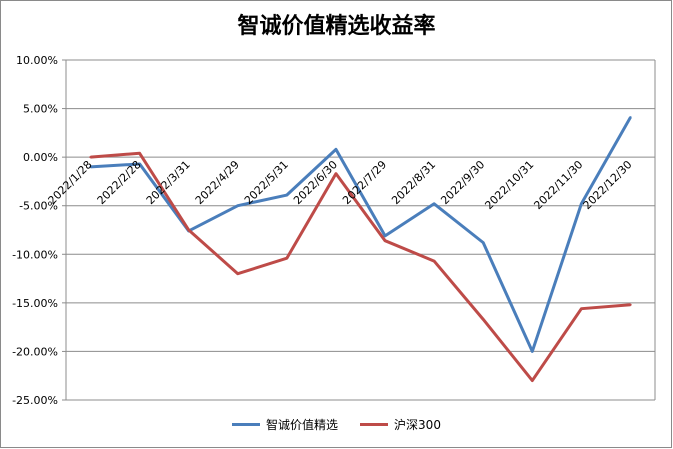 This screenshot has width=673, height=449. I want to click on legend-item-series-2: 沪深300, so click(400, 424).